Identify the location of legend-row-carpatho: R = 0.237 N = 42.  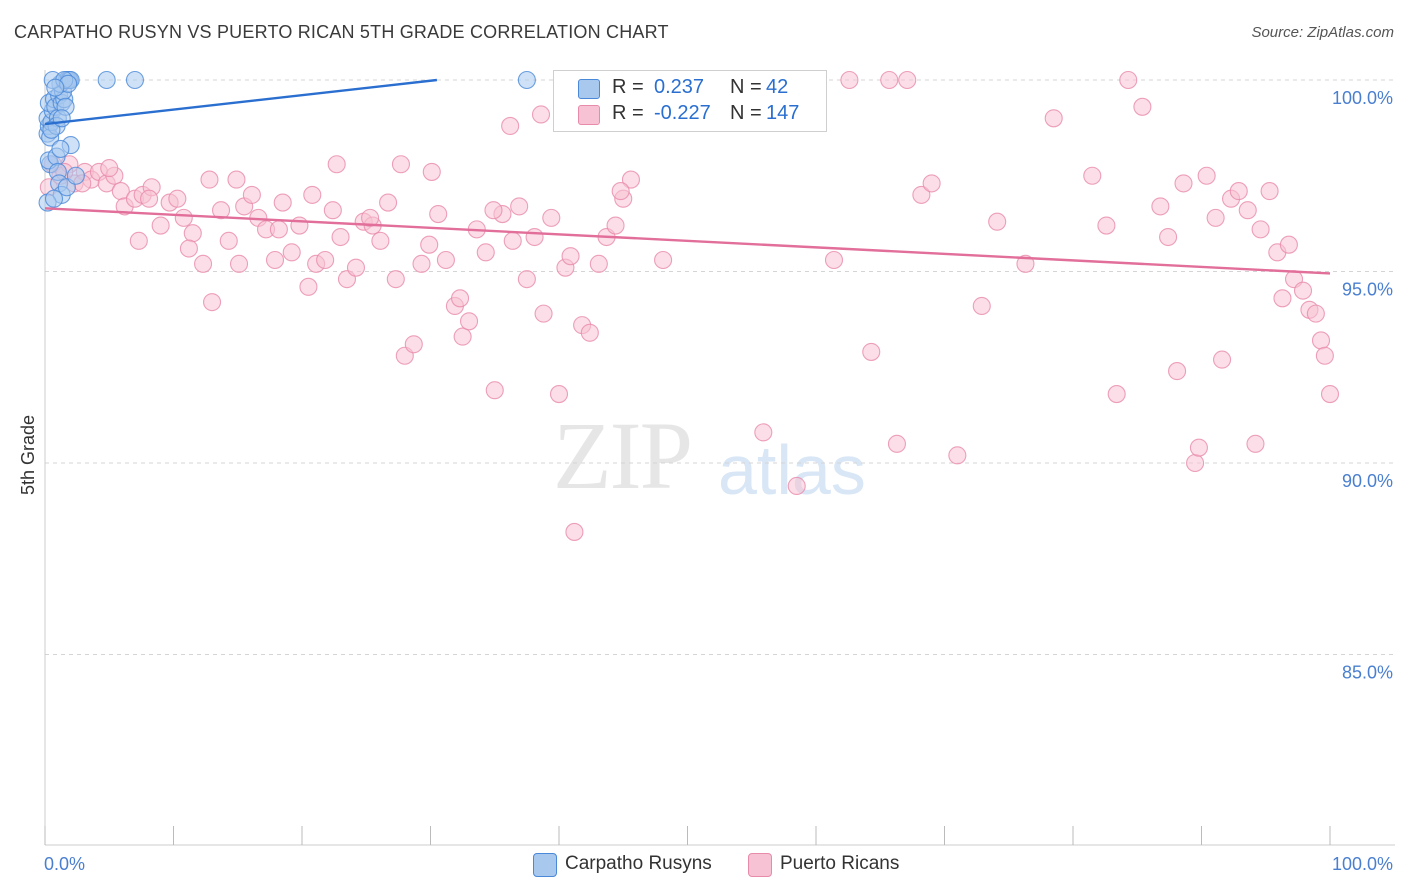
(690, 88).